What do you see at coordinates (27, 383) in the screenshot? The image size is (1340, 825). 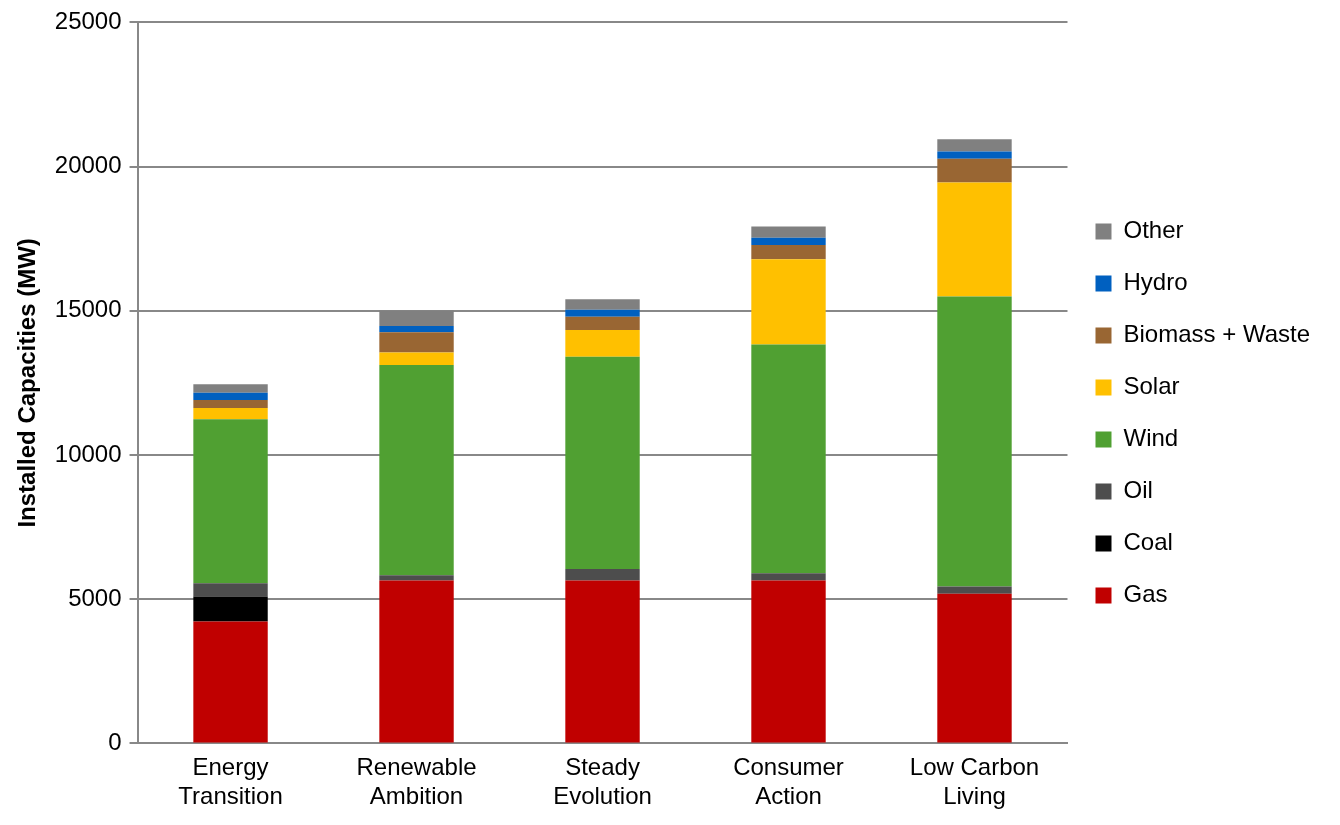 I see `y-axis-title: Installed Capacities (MW)` at bounding box center [27, 383].